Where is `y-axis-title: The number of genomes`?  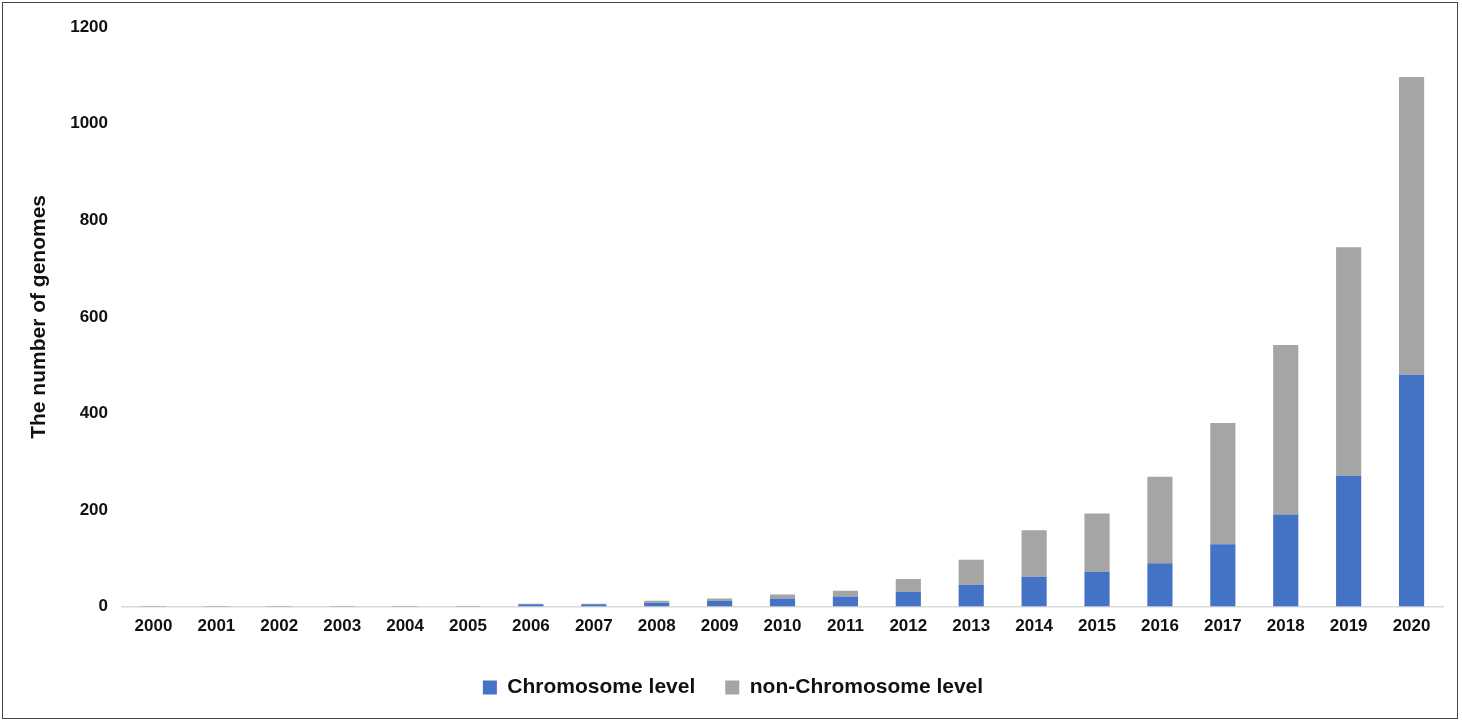
y-axis-title: The number of genomes is located at coordinates (38, 316).